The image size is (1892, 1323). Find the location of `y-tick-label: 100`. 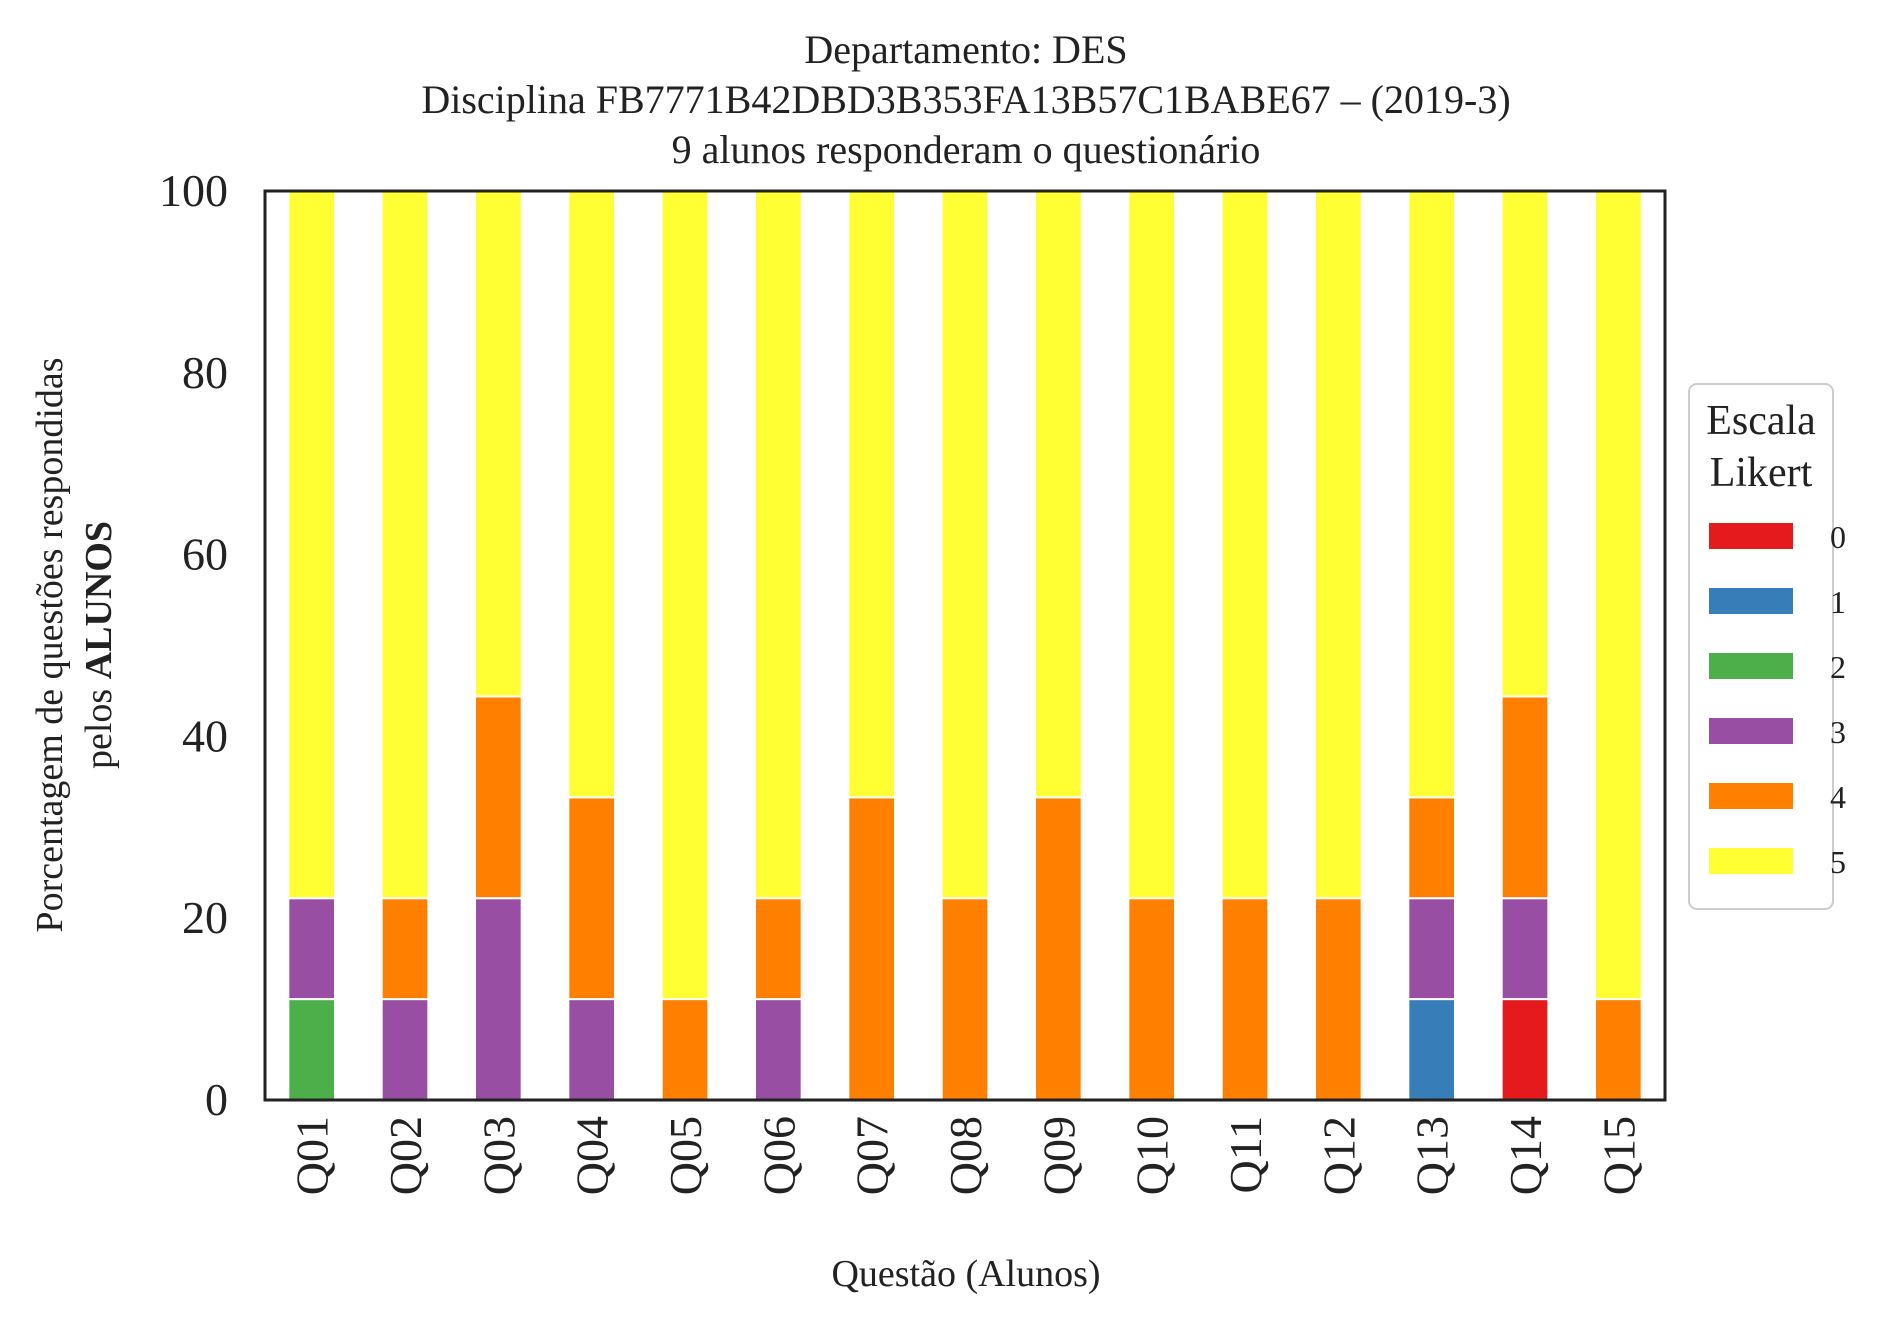

y-tick-label: 100 is located at coordinates (193, 190).